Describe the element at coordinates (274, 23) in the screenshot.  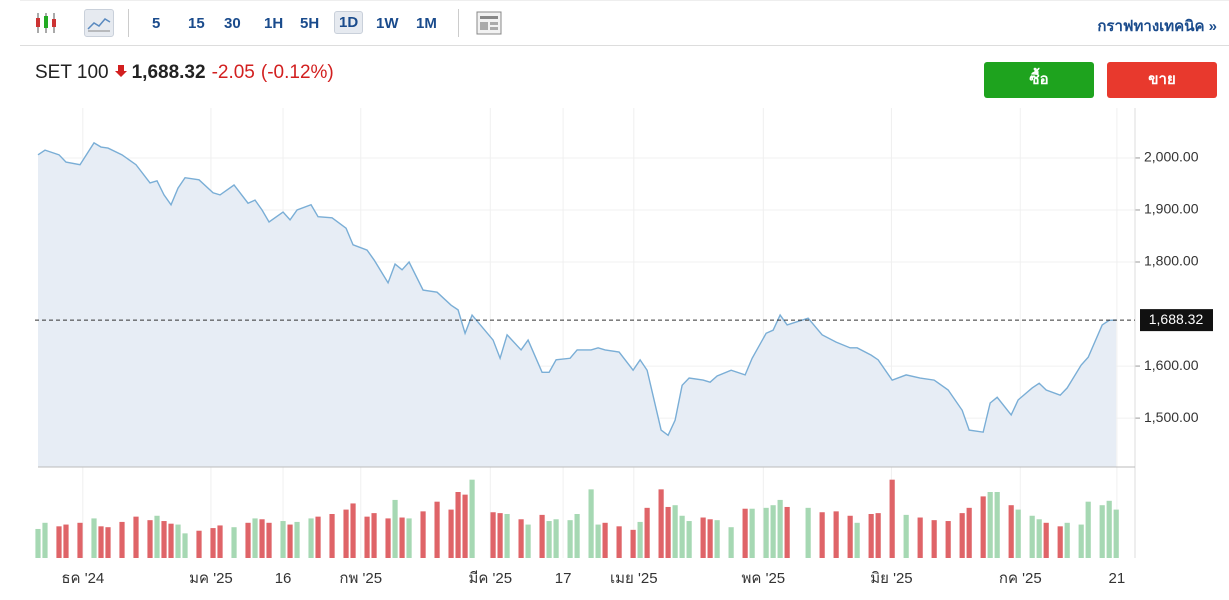
I see `interval-button: 1H` at that location.